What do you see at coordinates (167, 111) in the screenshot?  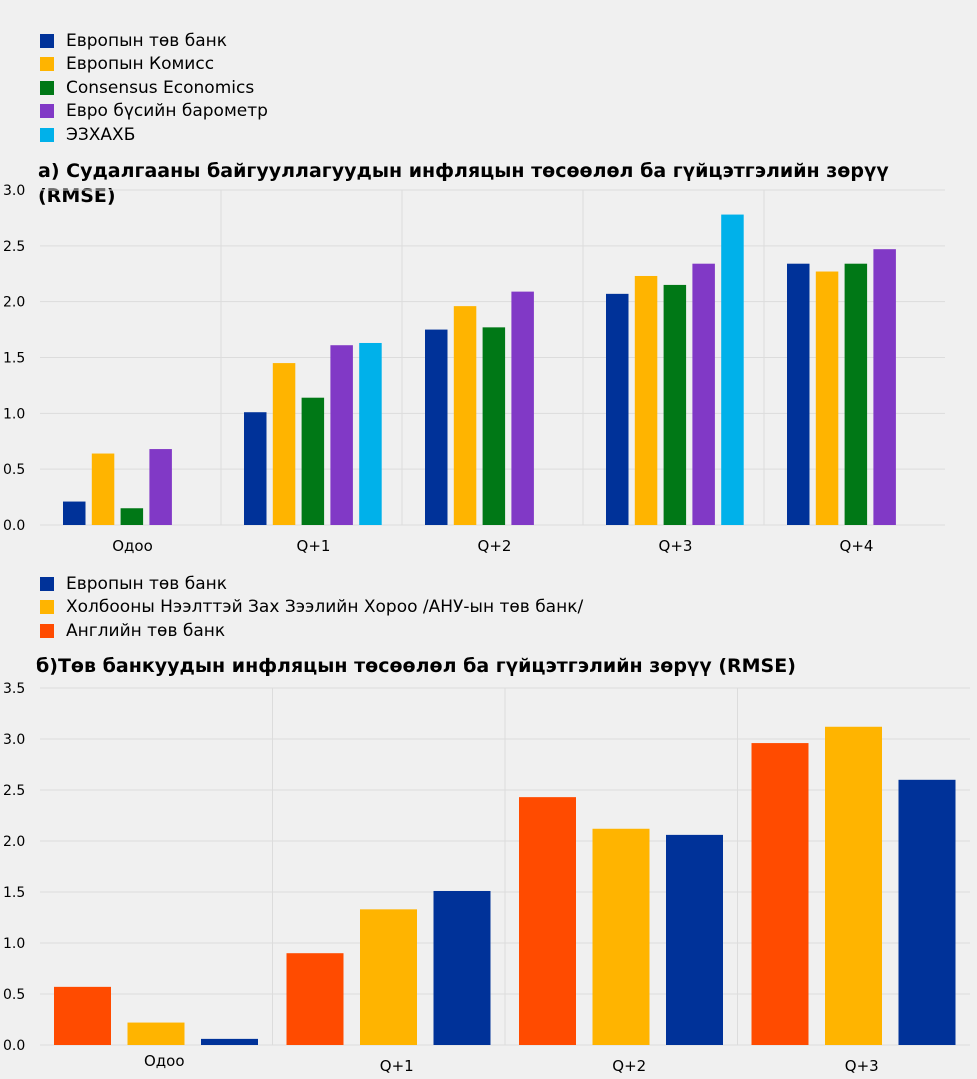 I see `legend-label: Евро бүсийн барометр` at bounding box center [167, 111].